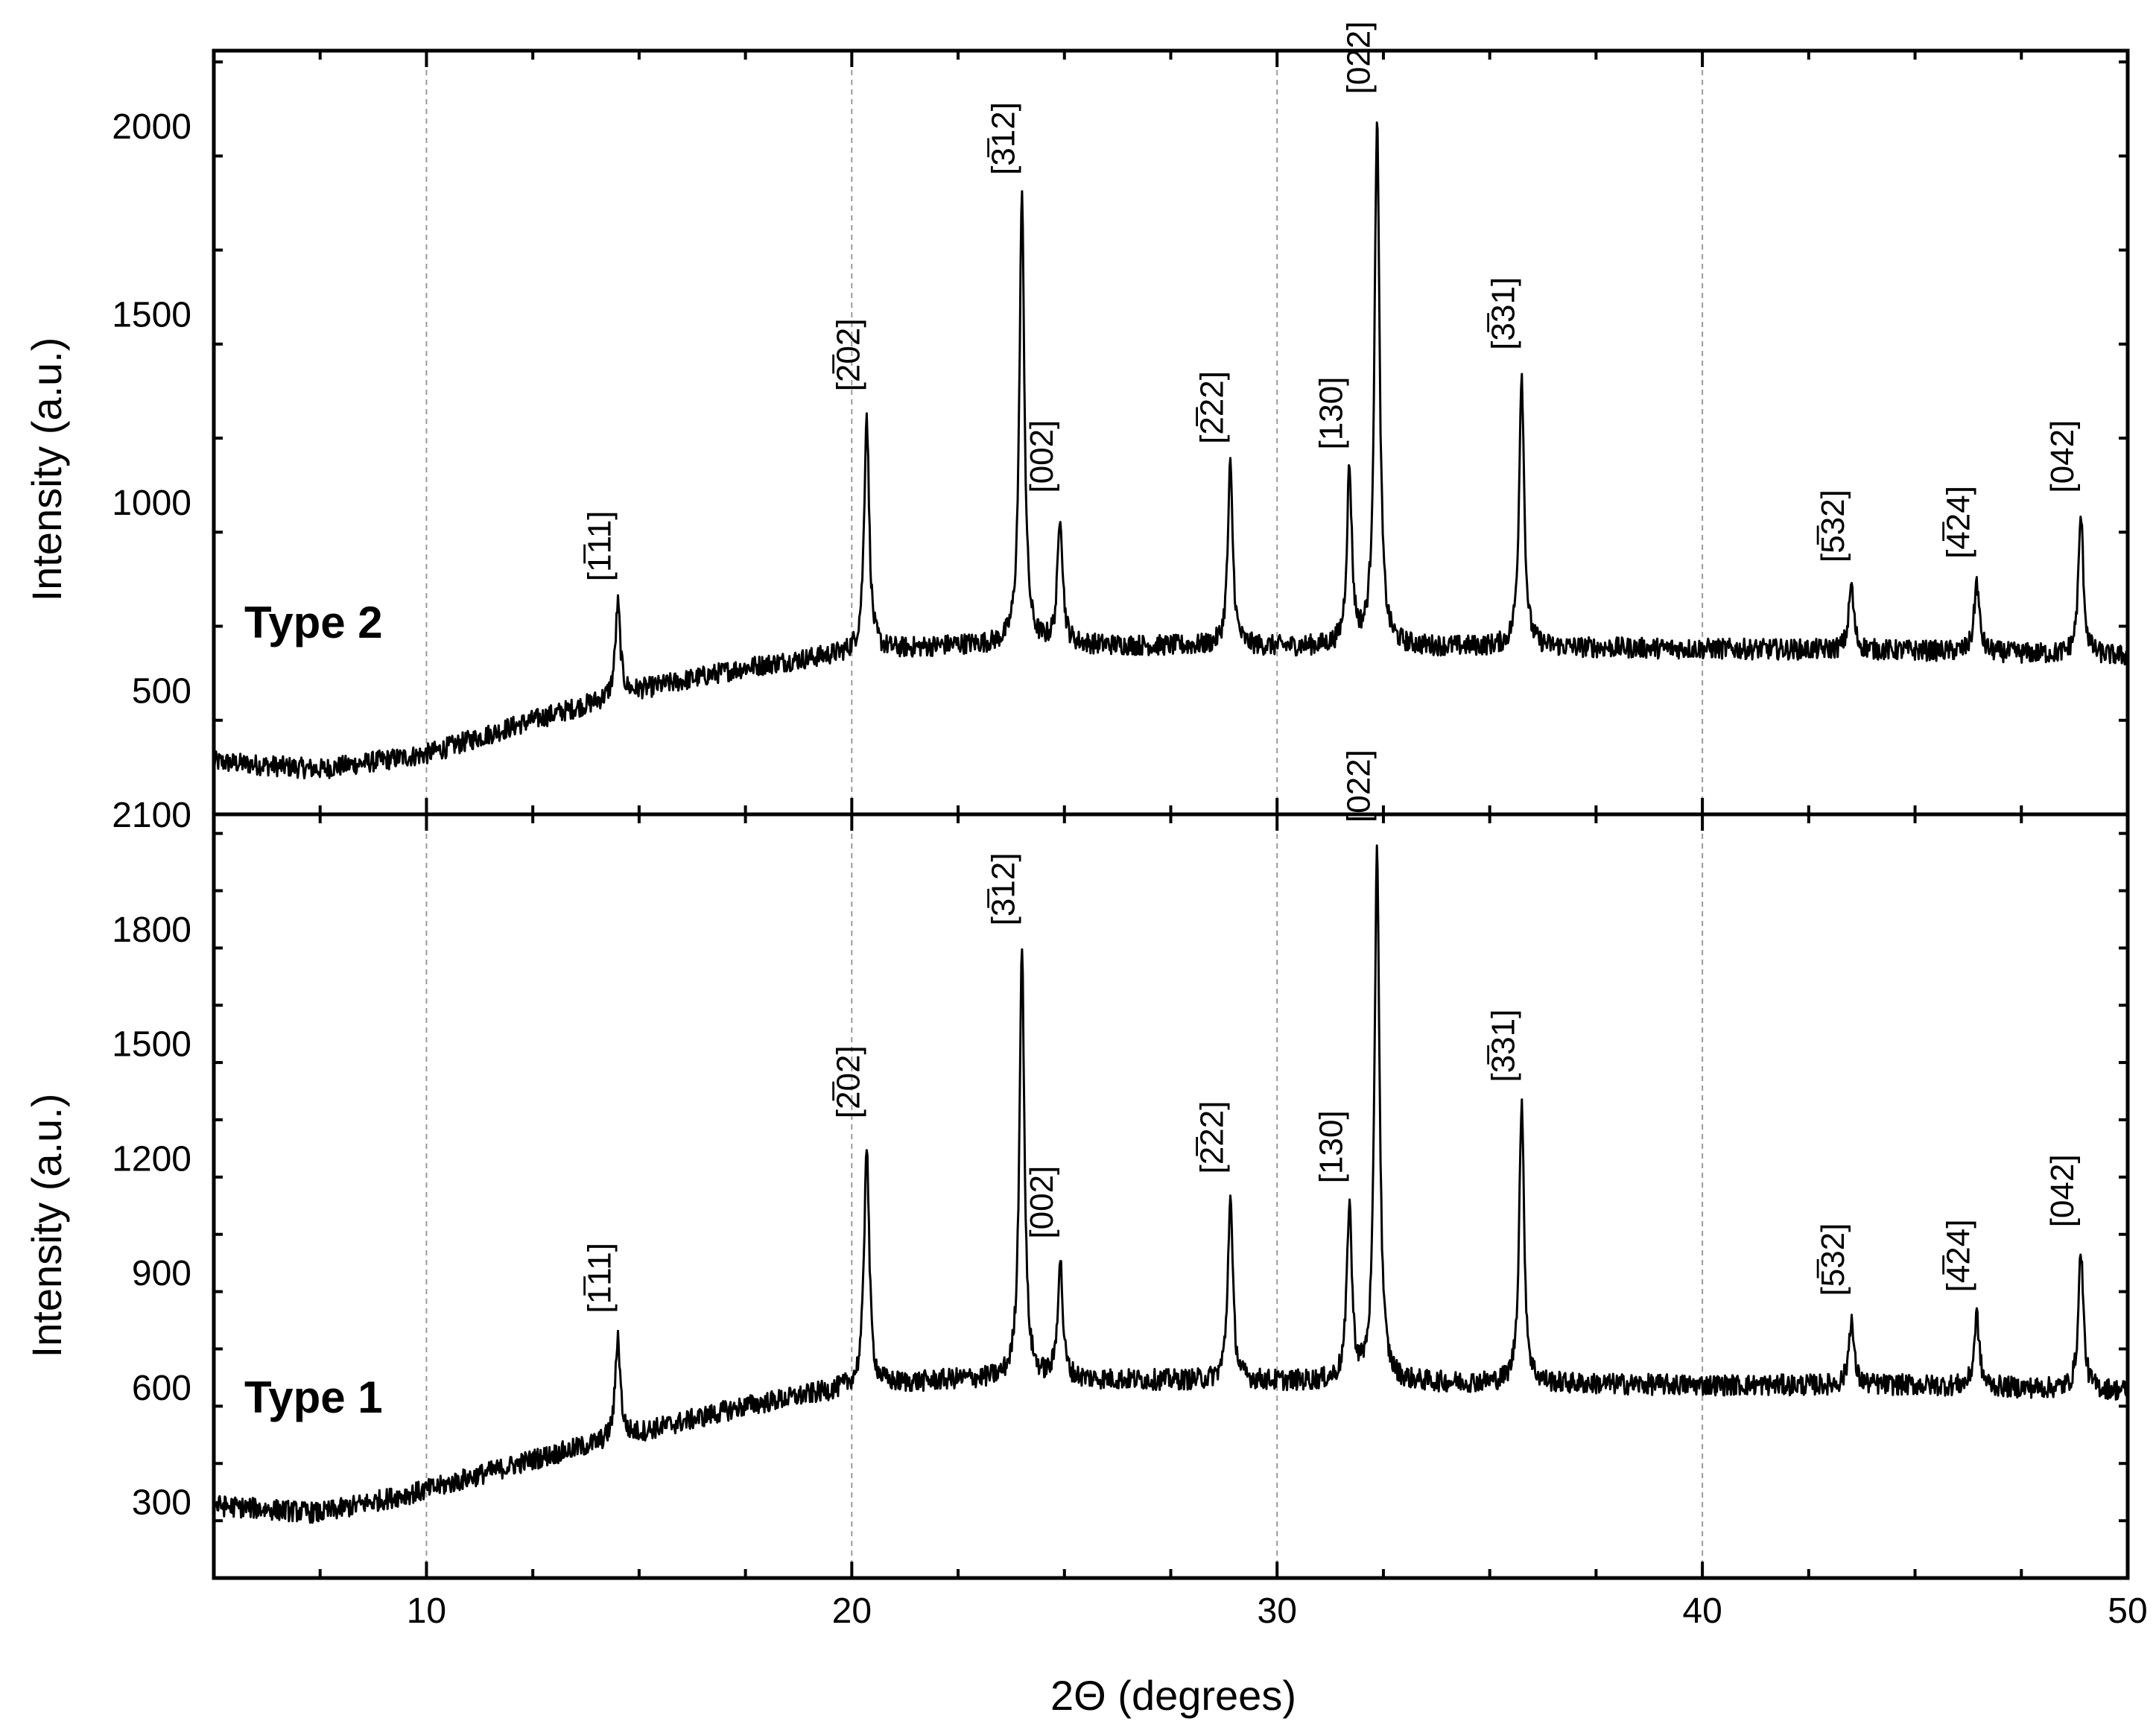  I want to click on peak-label-type2: [3̅12], so click(1004, 138).